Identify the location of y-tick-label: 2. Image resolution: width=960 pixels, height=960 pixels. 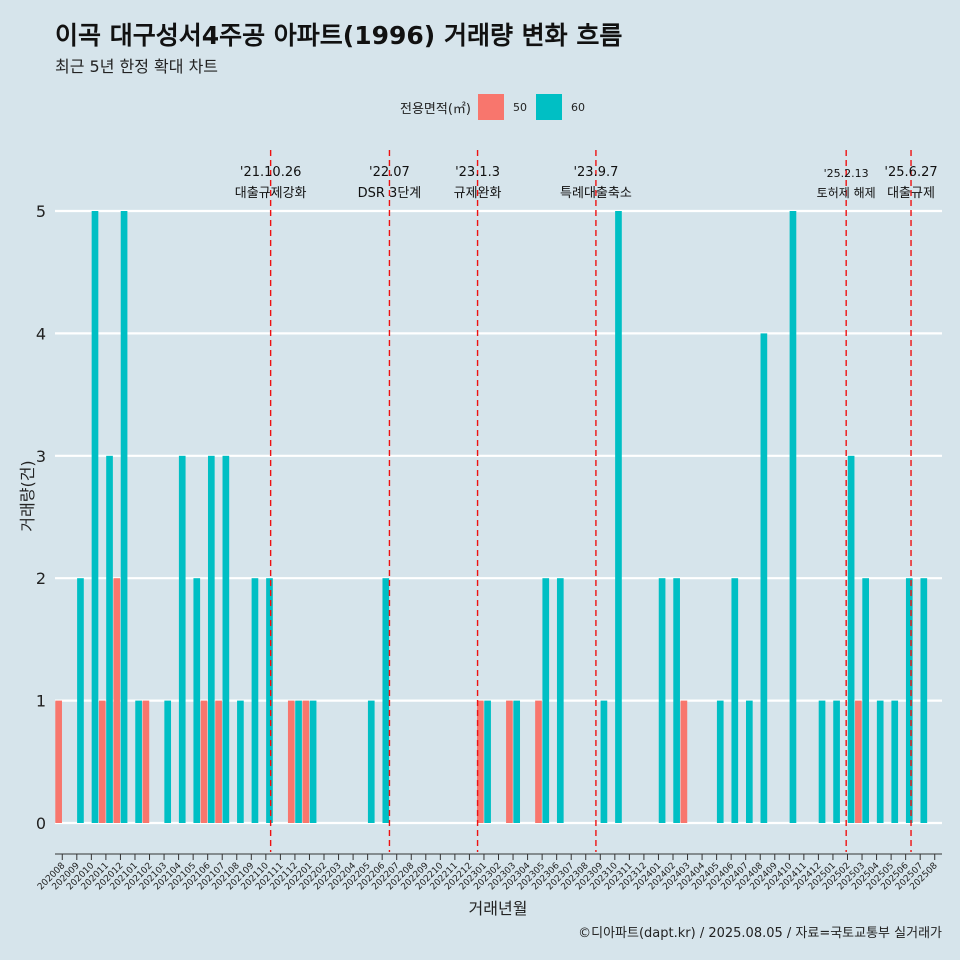
(41, 578).